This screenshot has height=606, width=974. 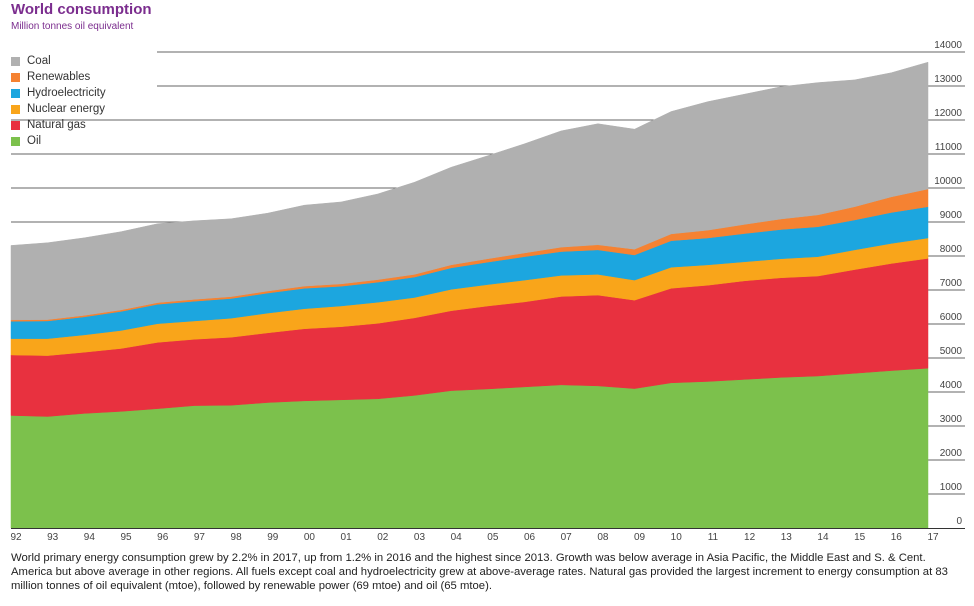 I want to click on y-tick-label: 8000, so click(x=951, y=249).